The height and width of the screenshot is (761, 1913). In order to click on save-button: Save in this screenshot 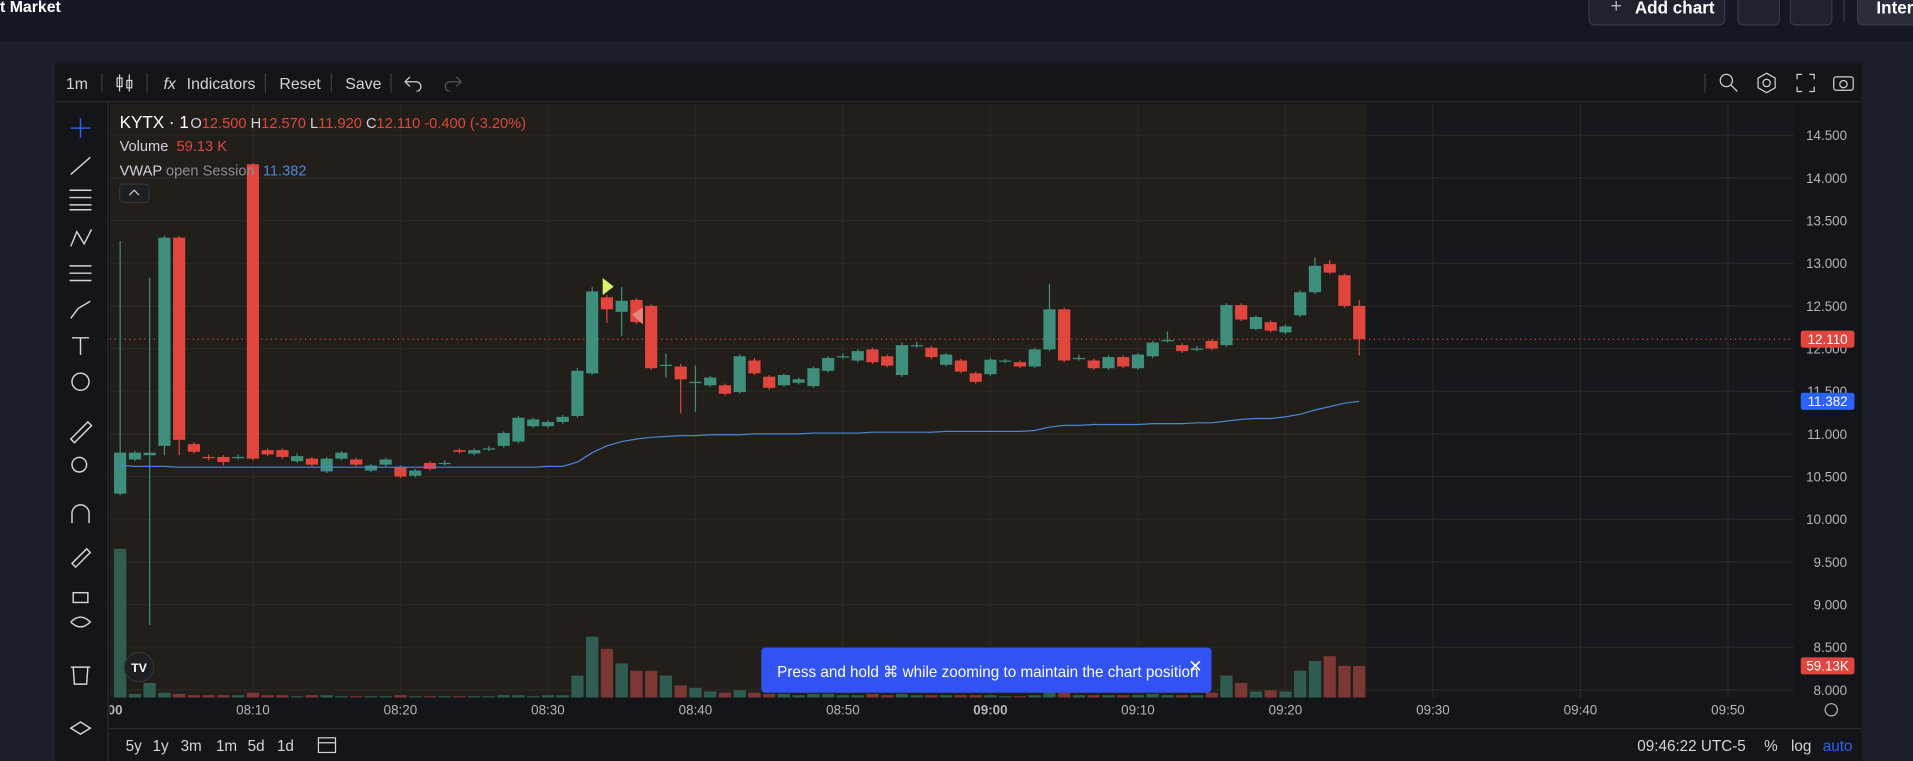, I will do `click(363, 83)`.